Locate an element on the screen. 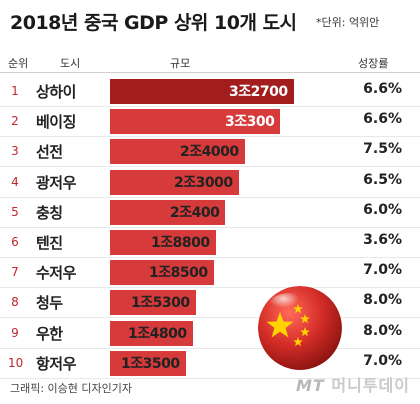  growth-rate-label: 6.5% is located at coordinates (382, 179).